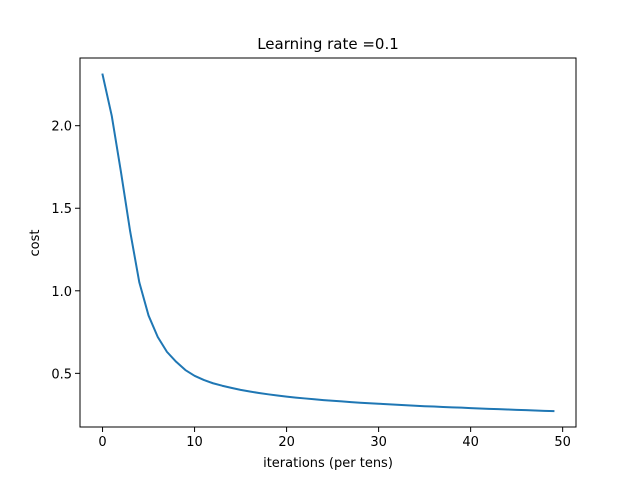 The width and height of the screenshot is (640, 480). What do you see at coordinates (286, 442) in the screenshot?
I see `x-tick-label-2: 20` at bounding box center [286, 442].